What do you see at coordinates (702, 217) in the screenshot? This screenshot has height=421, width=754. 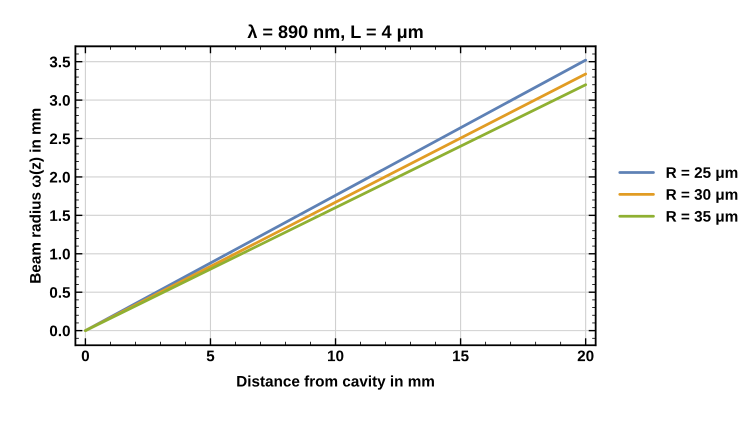 I see `legend-label: R = 35 μm` at bounding box center [702, 217].